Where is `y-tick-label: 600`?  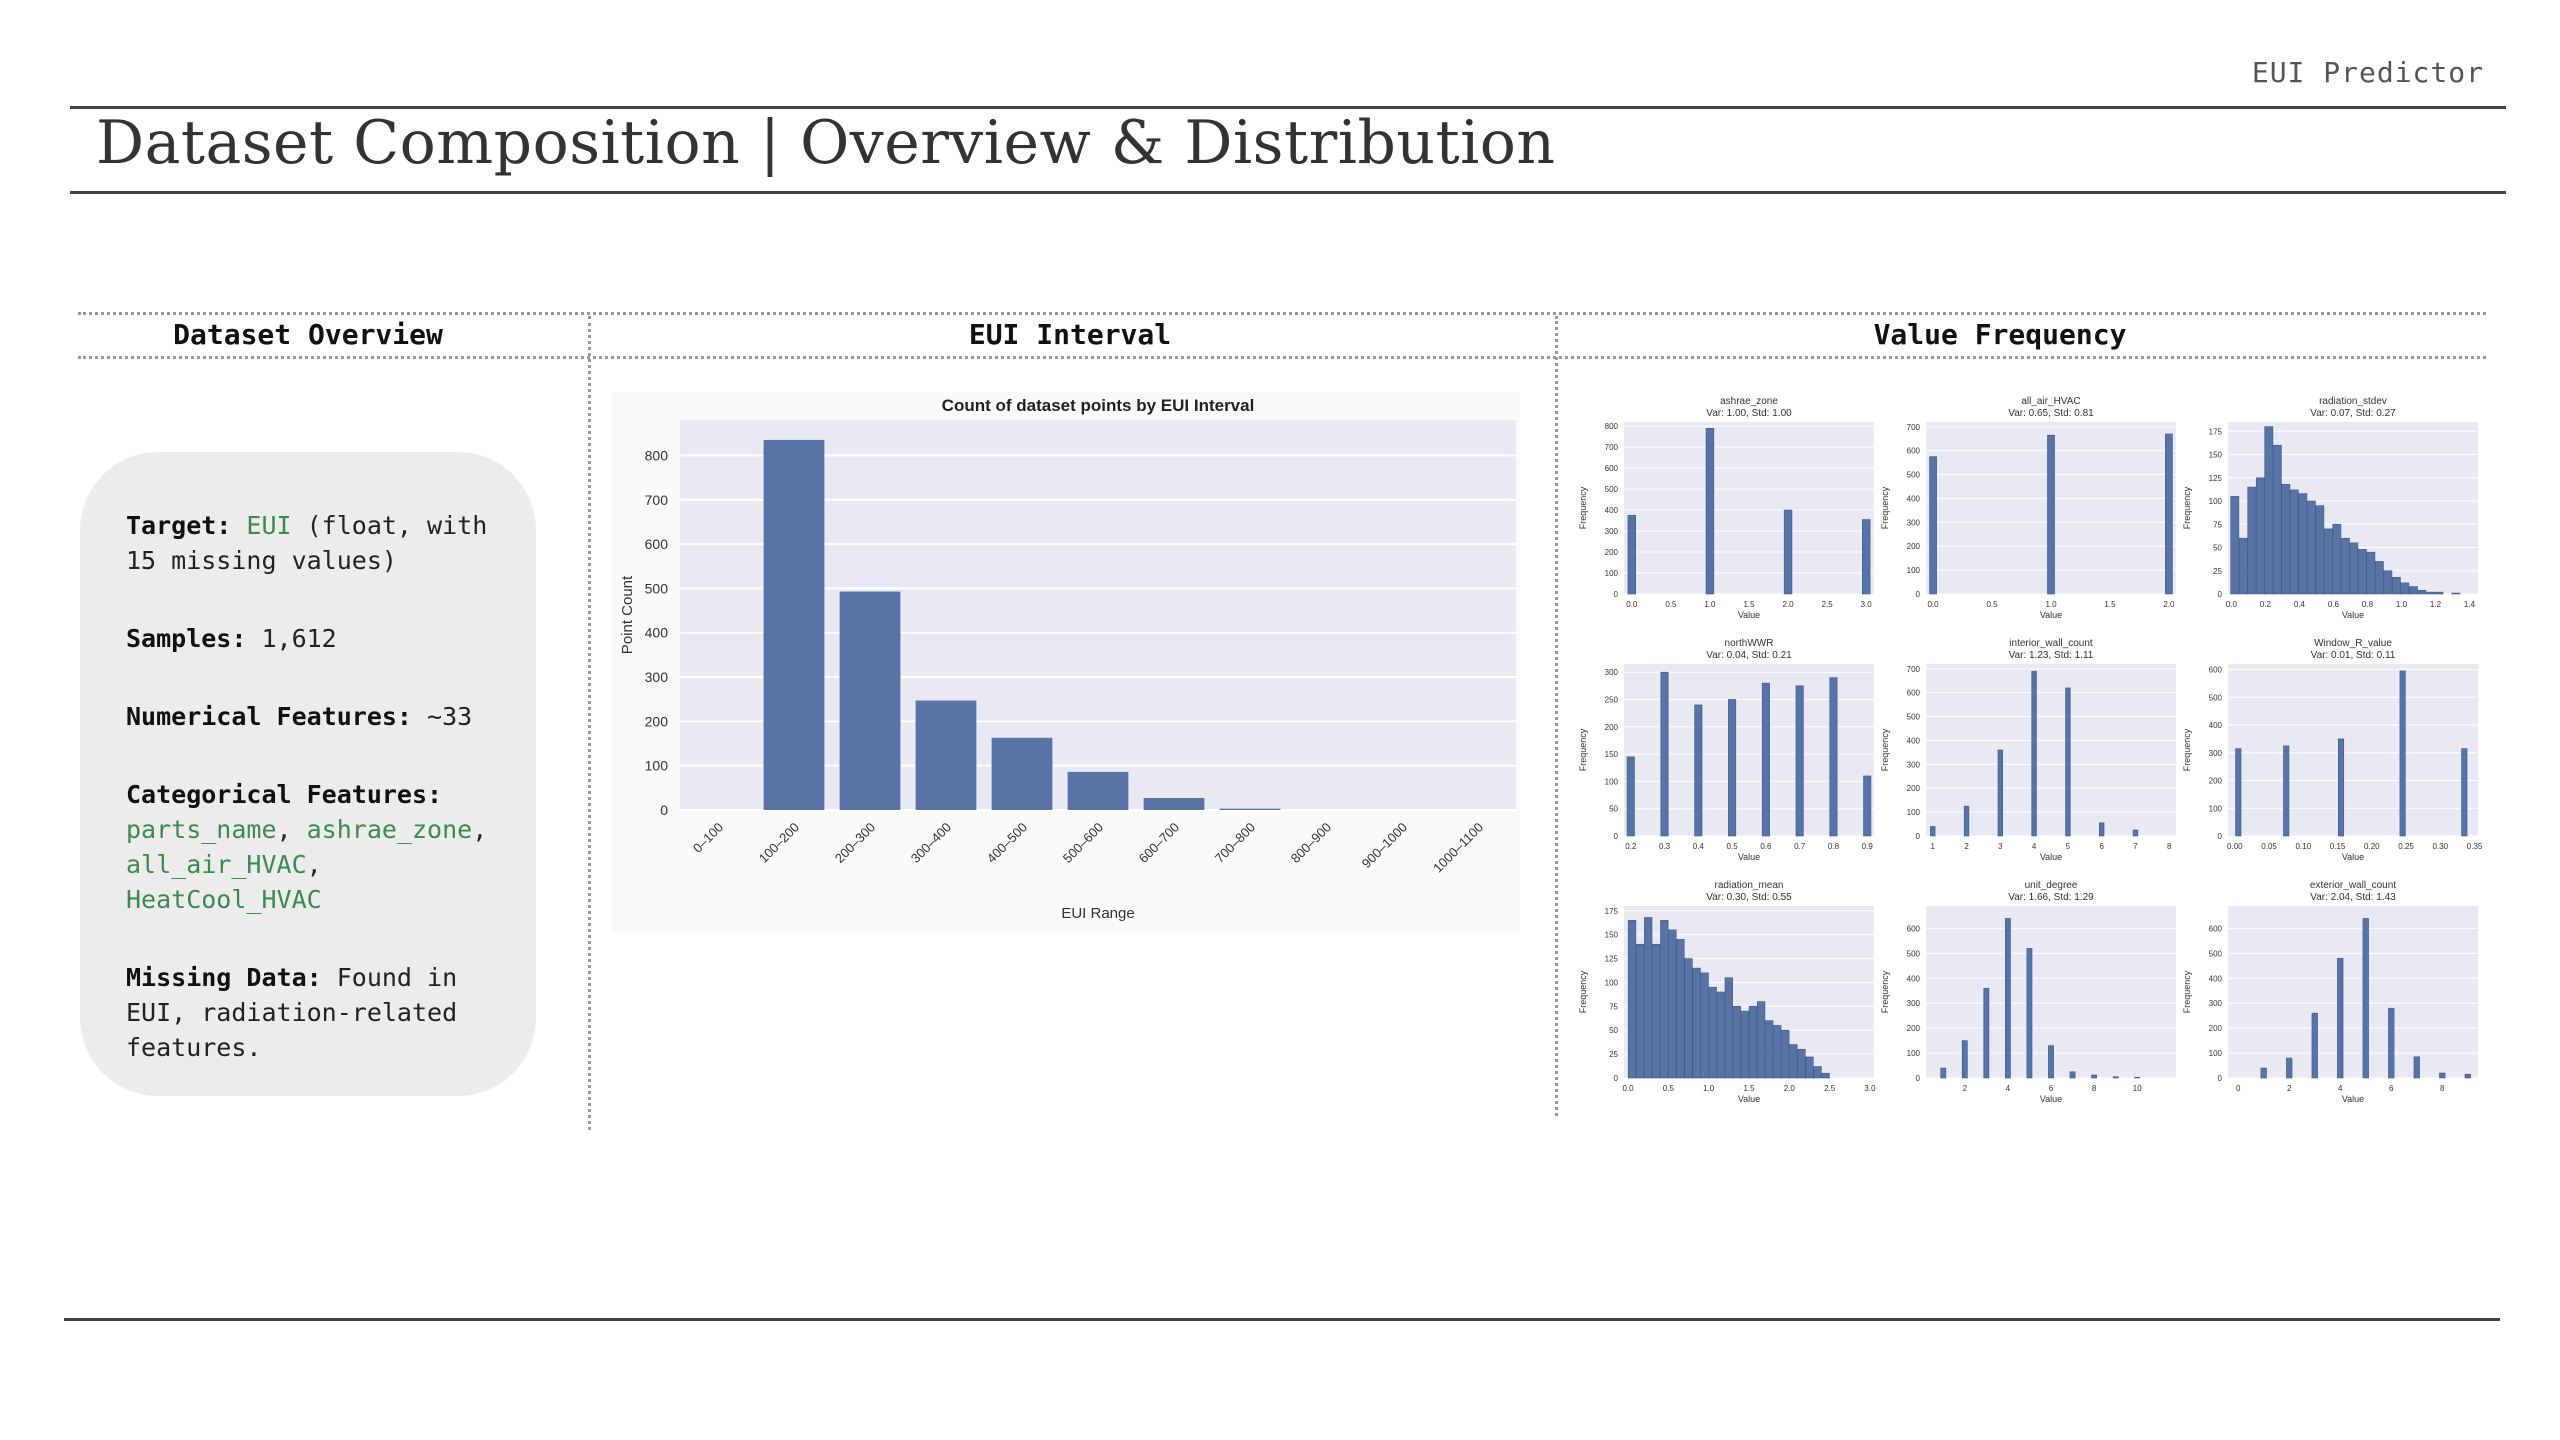 y-tick-label: 600 is located at coordinates (657, 544).